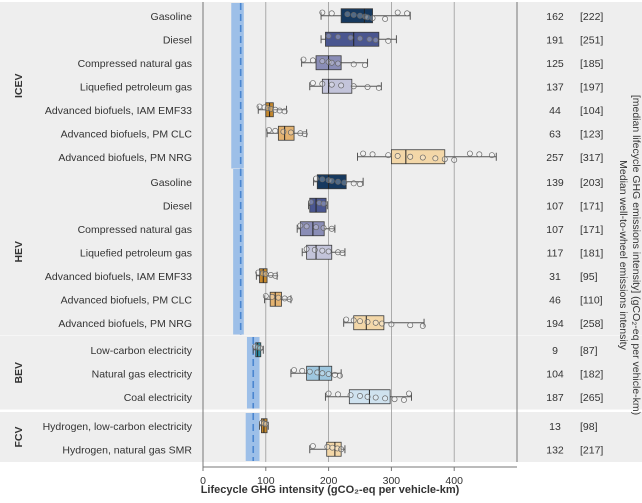 This screenshot has height=503, width=642. I want to click on group-label-icev: ICEV, so click(19, 85).